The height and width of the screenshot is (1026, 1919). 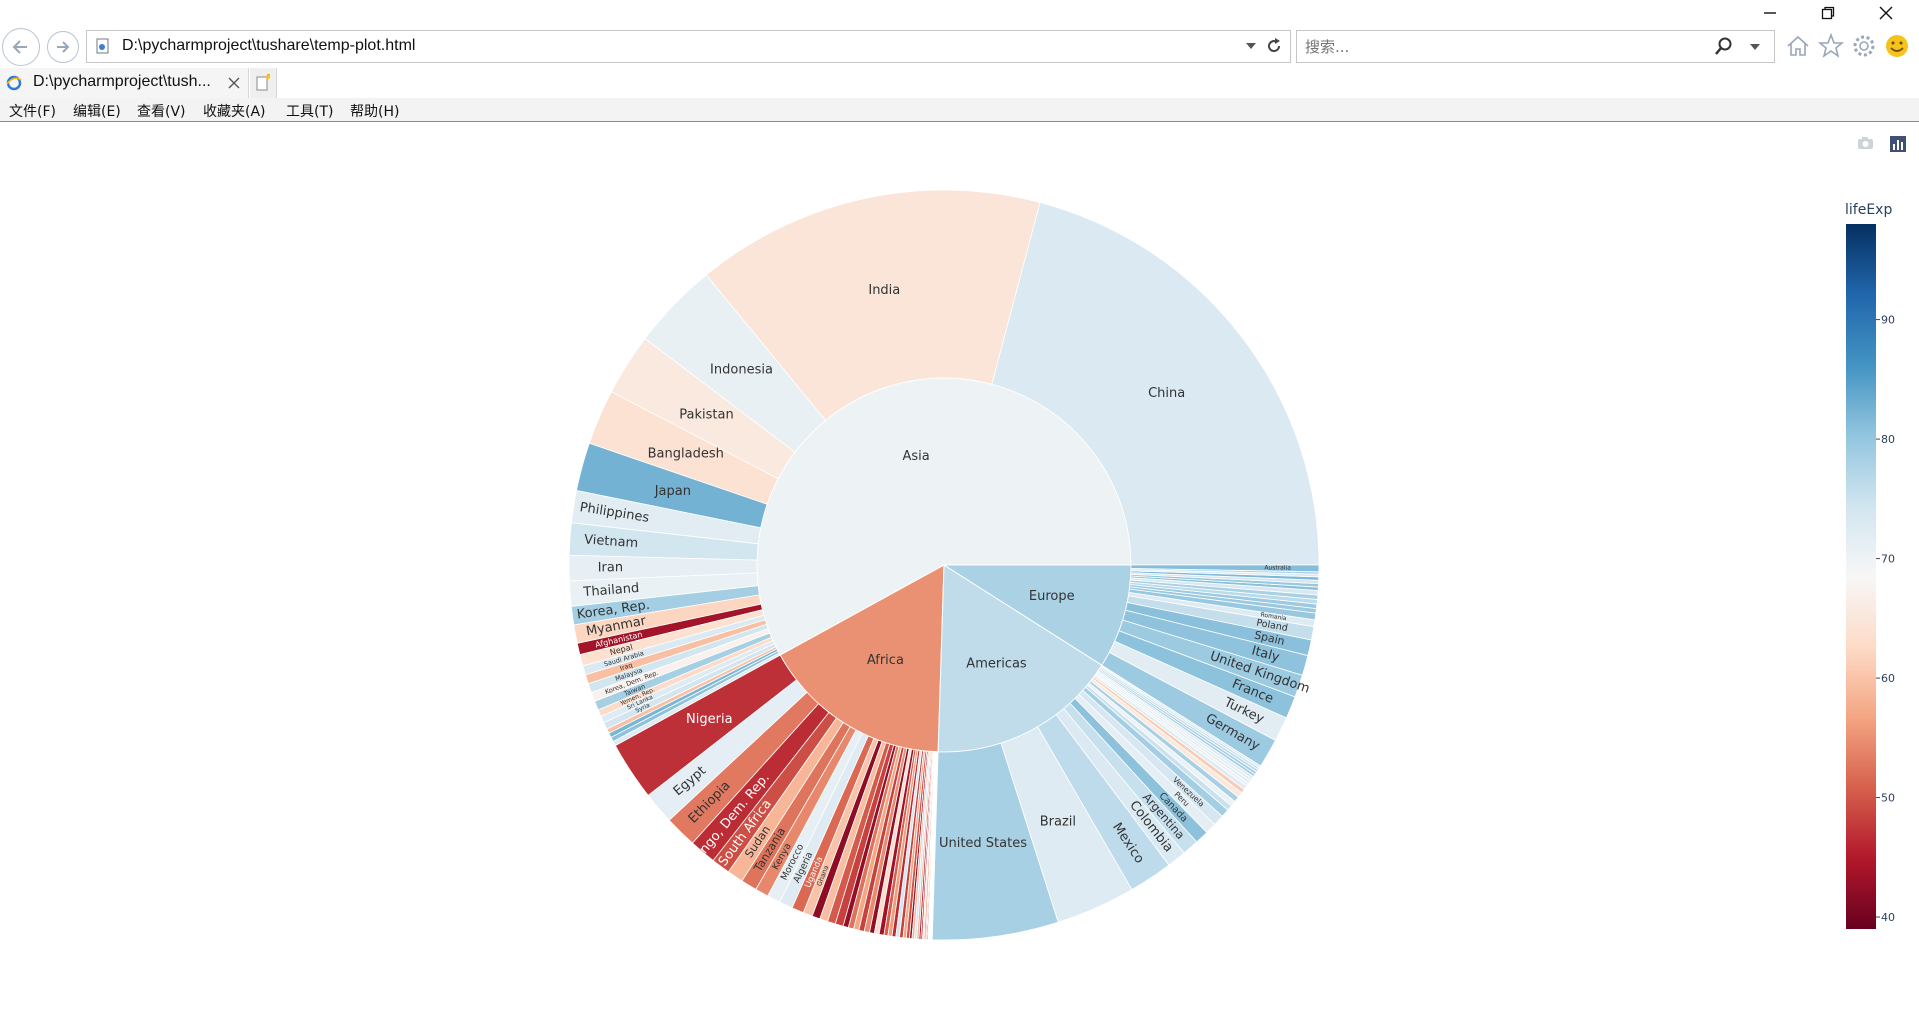 I want to click on menu-view: 查看(V), so click(x=161, y=112).